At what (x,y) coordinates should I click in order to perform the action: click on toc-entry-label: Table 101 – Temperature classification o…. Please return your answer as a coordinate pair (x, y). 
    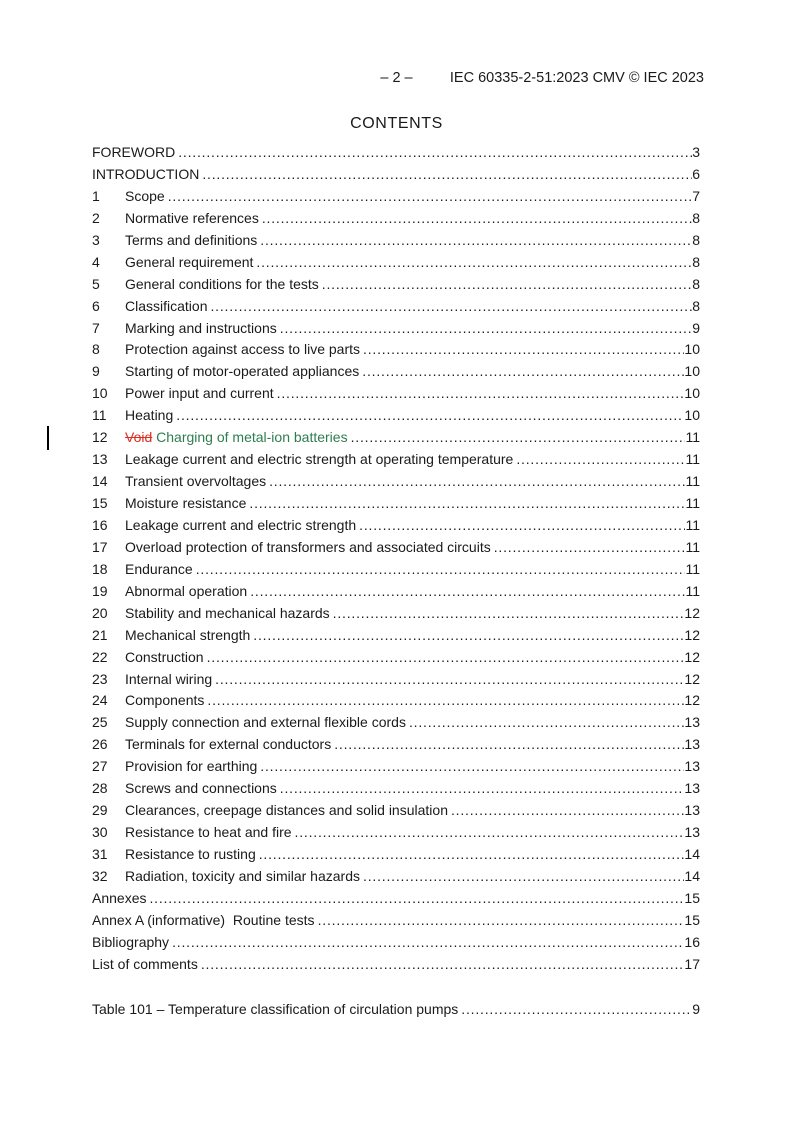
    Looking at the image, I should click on (275, 1009).